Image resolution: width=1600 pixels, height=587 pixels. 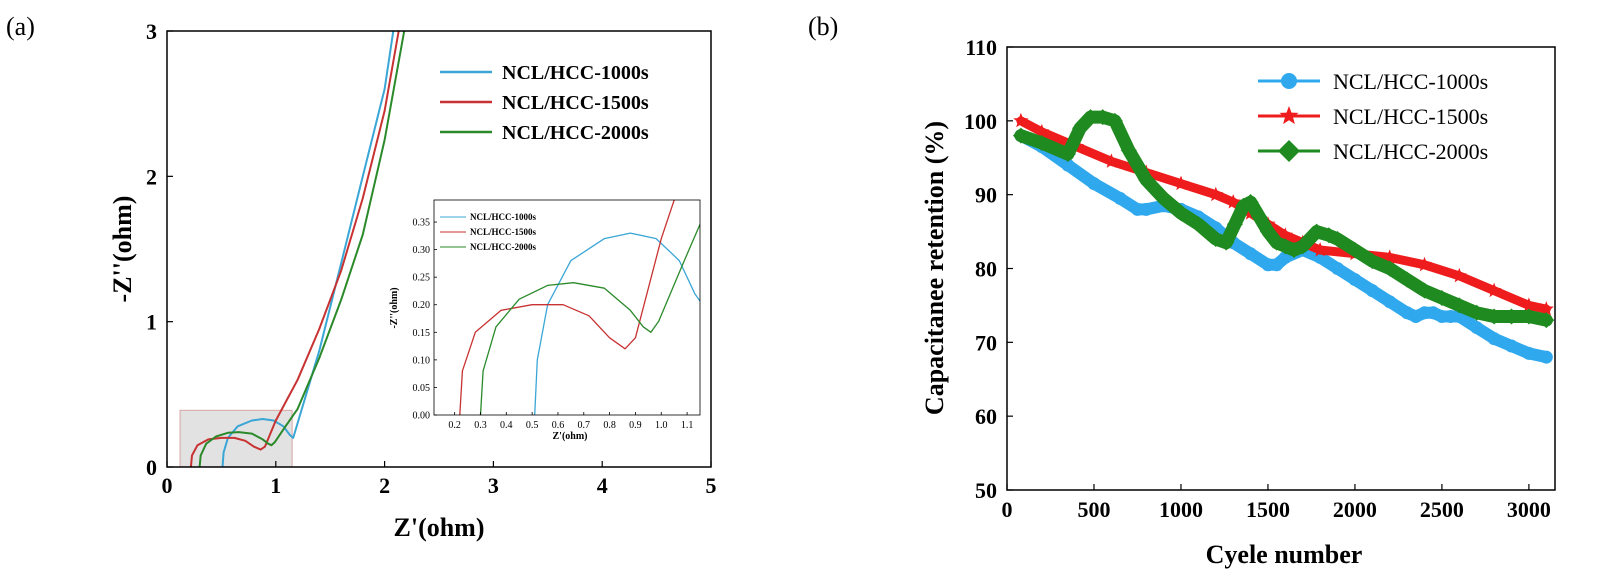 What do you see at coordinates (558, 425) in the screenshot?
I see `inset-x-tick-label: 0.6` at bounding box center [558, 425].